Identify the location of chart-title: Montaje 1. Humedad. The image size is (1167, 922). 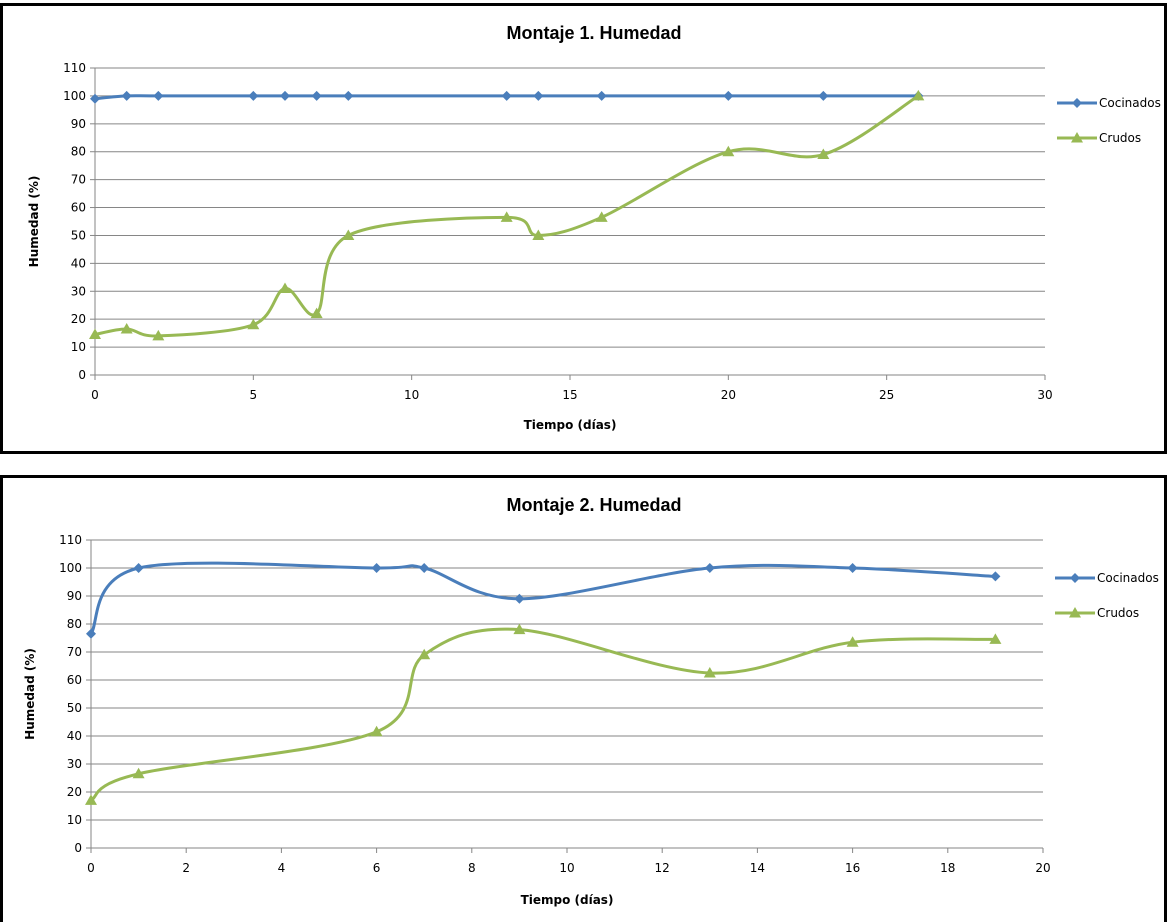
(593, 33).